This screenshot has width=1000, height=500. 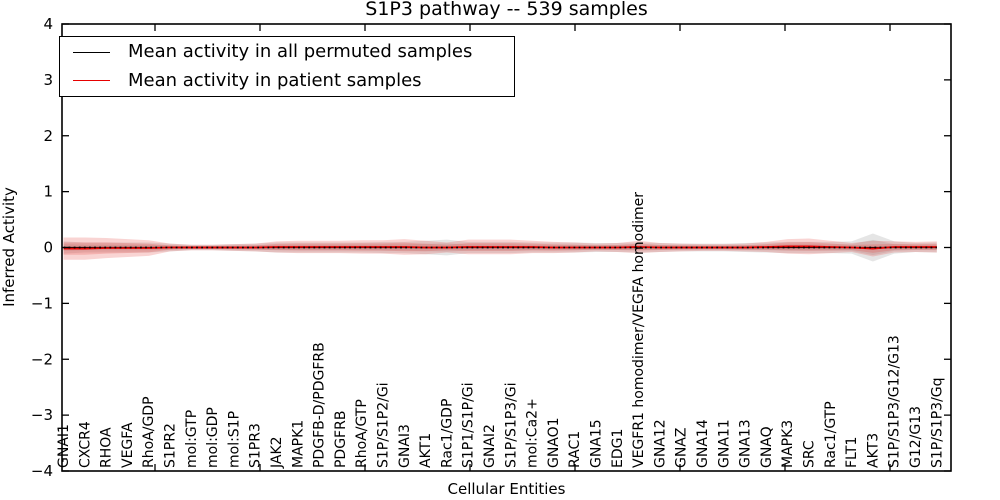 What do you see at coordinates (873, 450) in the screenshot?
I see `x-entity-label: AKT3` at bounding box center [873, 450].